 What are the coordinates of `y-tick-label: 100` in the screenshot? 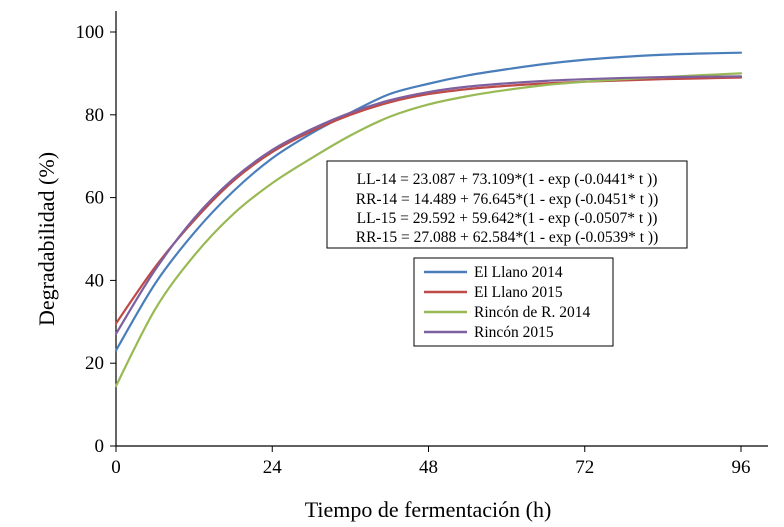 It's located at (90, 32).